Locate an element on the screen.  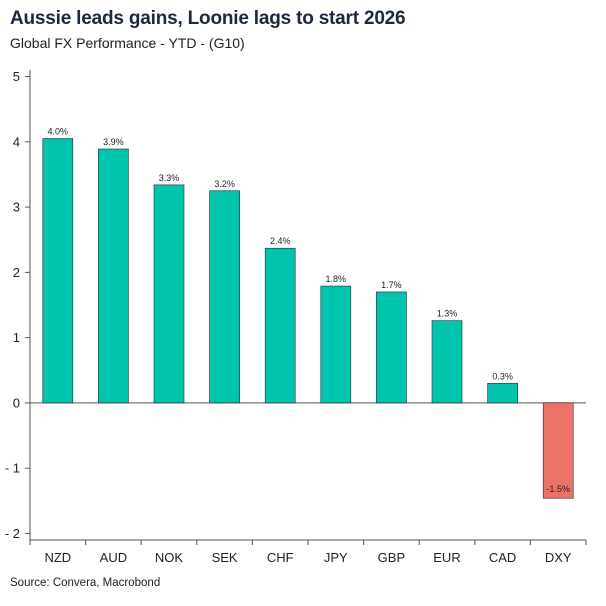
x-tick-label-dxy: DXY is located at coordinates (558, 557).